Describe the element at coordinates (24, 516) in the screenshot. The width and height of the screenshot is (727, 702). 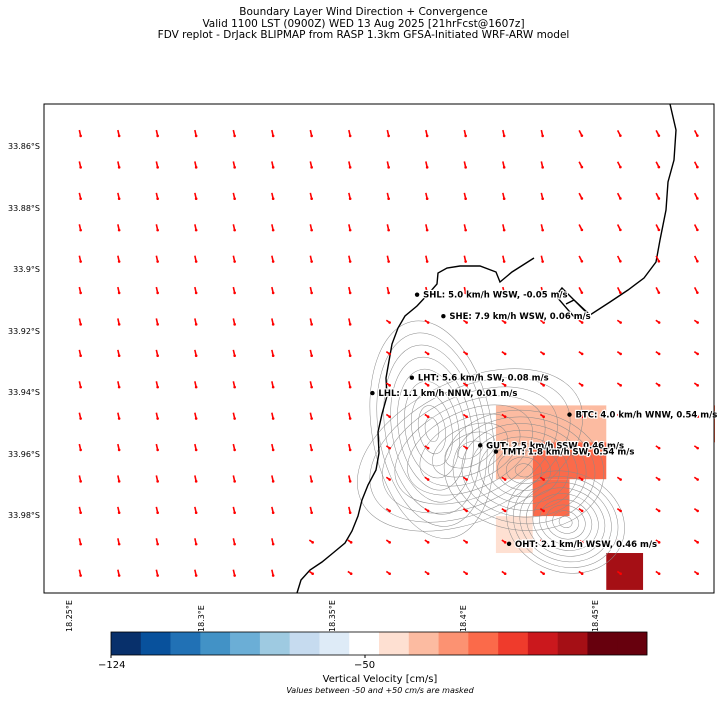
I see `lat-tick-label: 33.98°S` at that location.